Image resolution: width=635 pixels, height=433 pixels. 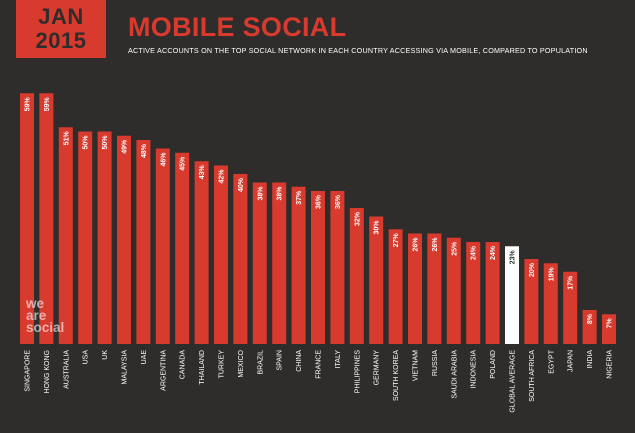 I want to click on category-label: UK, so click(x=105, y=355).